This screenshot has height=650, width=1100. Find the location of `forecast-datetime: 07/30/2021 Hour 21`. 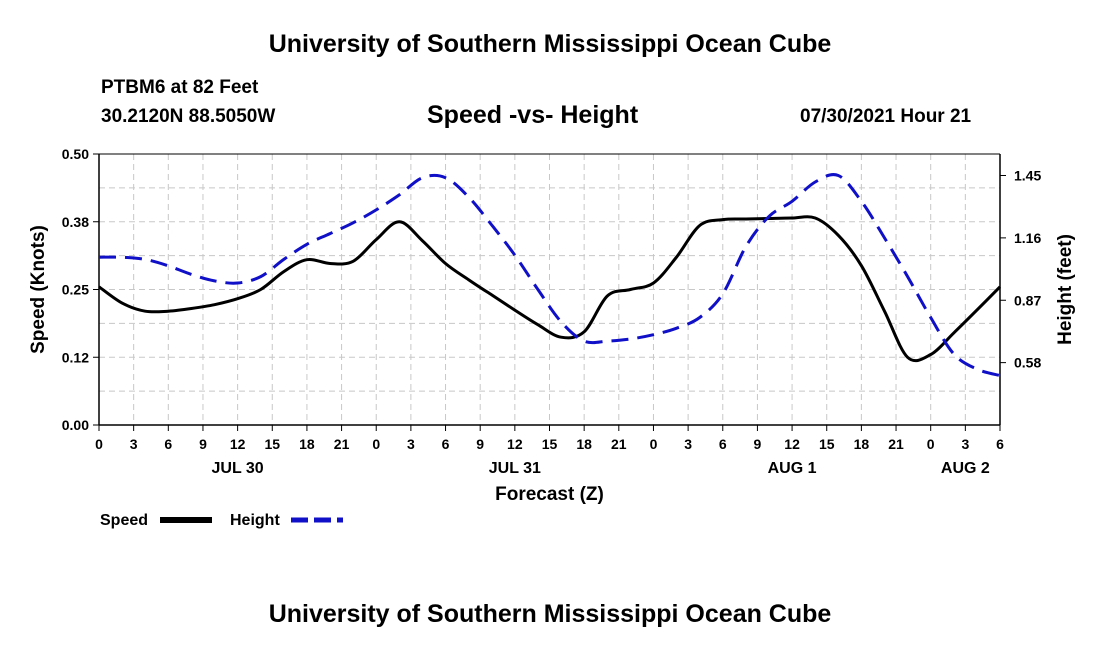

forecast-datetime: 07/30/2021 Hour 21 is located at coordinates (886, 116).